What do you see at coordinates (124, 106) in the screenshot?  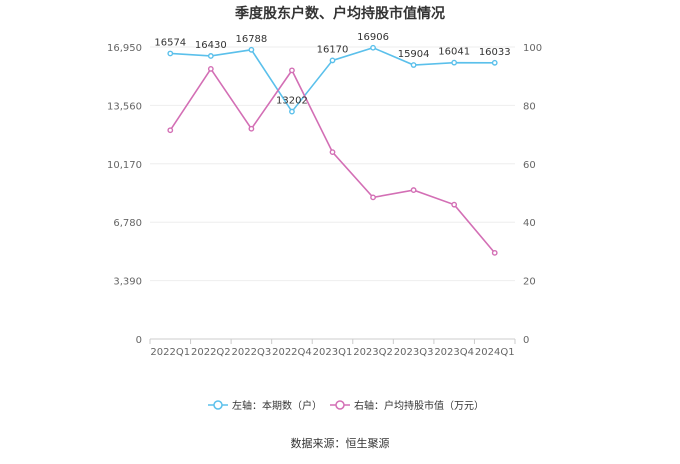 I see `left-tick-label: 13,560` at bounding box center [124, 106].